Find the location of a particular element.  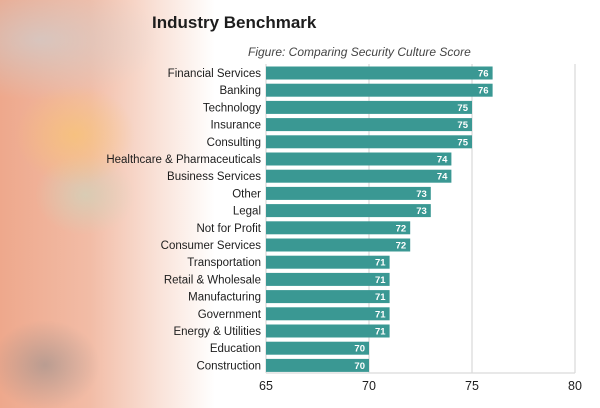

category-label: Consulting is located at coordinates (234, 143).